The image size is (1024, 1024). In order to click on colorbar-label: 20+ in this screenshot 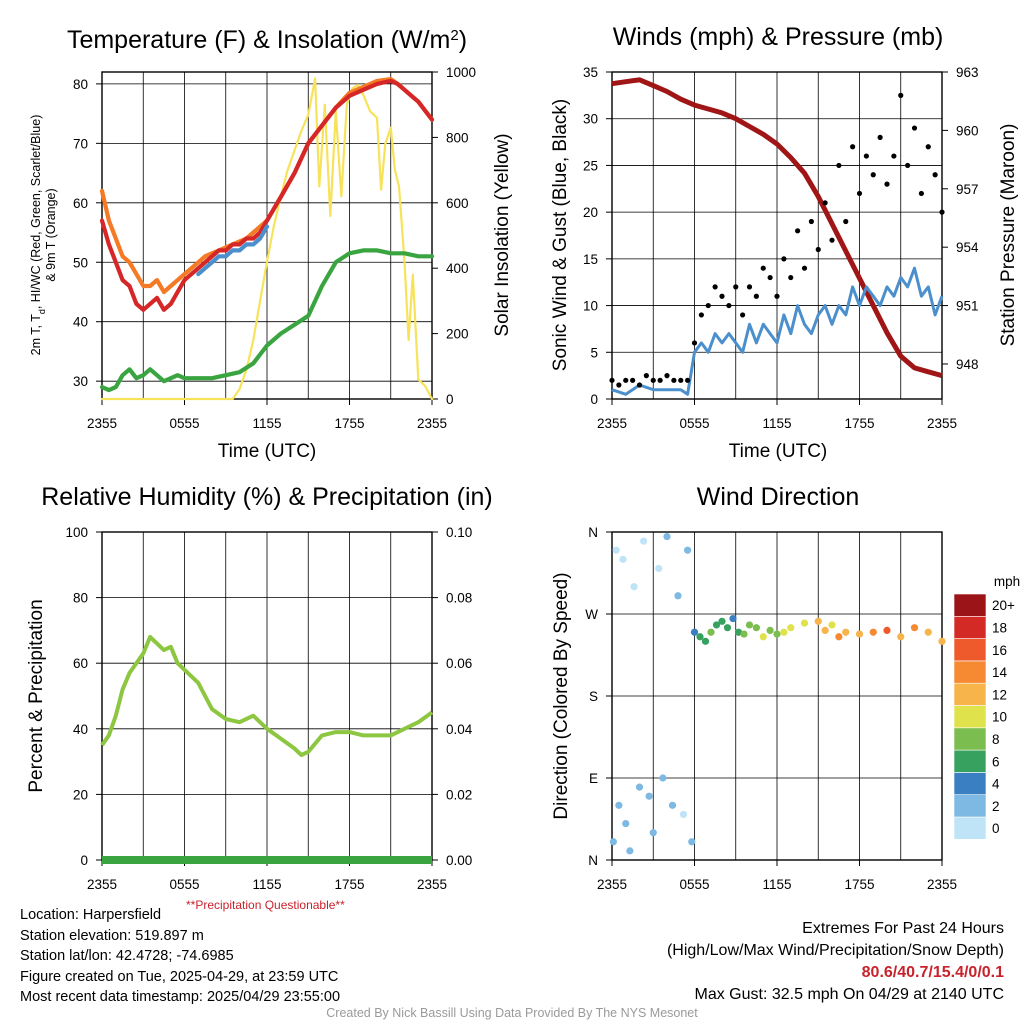, I will do `click(1003, 605)`.